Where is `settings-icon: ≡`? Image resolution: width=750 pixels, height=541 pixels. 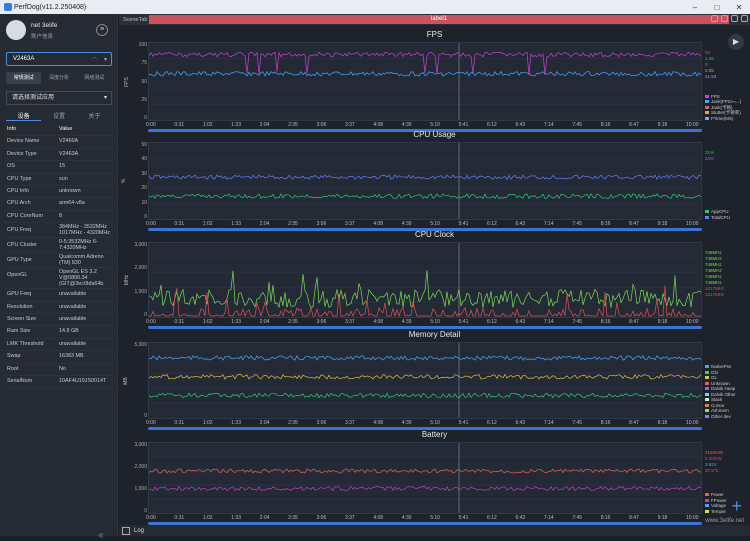 settings-icon: ≡ is located at coordinates (102, 30).